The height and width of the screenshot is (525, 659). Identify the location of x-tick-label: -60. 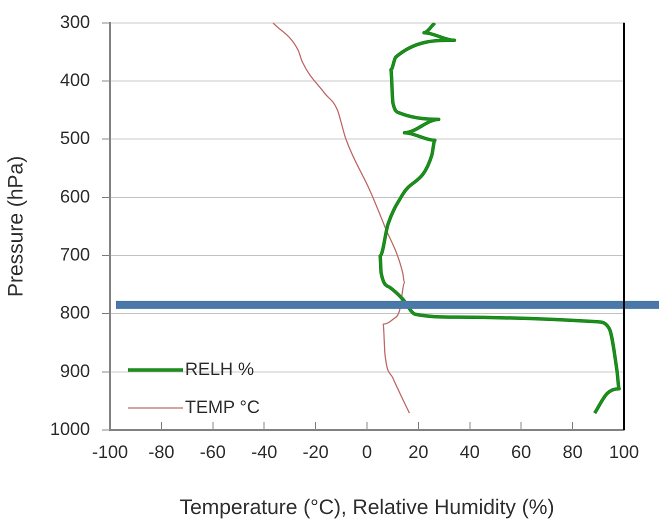
(213, 452).